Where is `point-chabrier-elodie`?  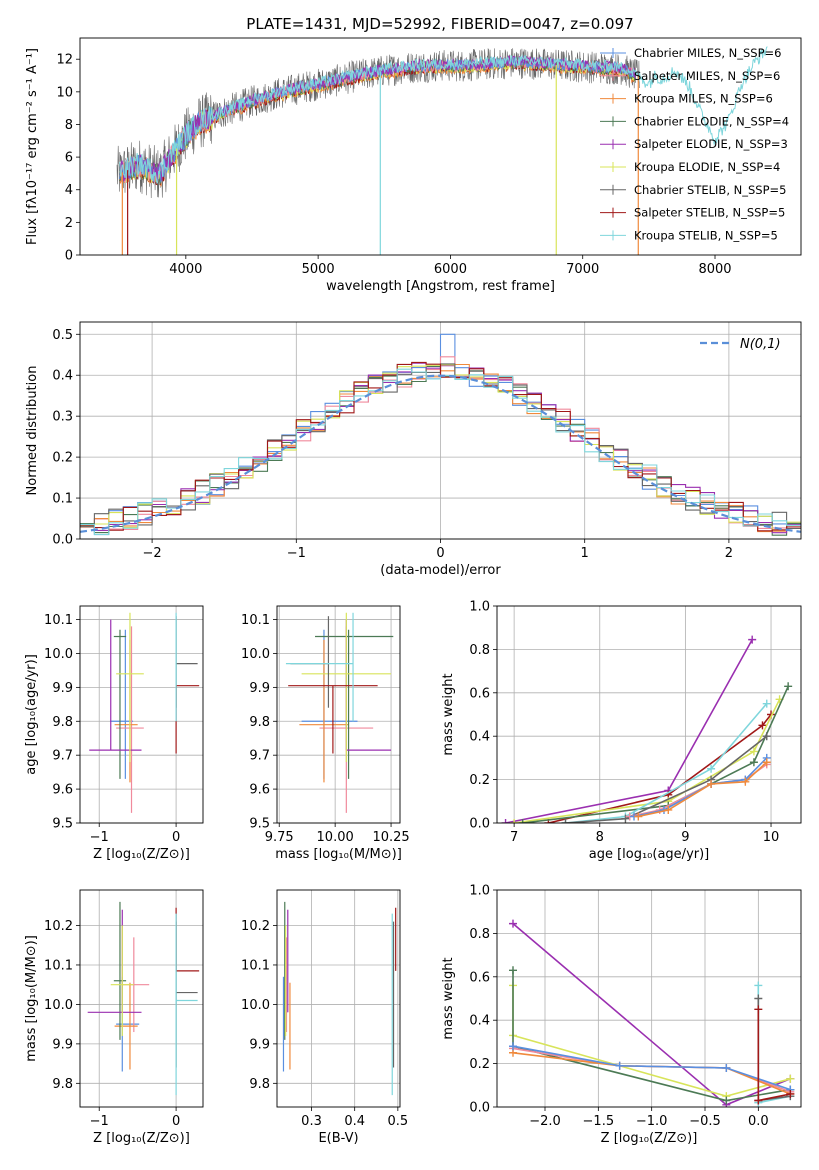 point-chabrier-elodie is located at coordinates (120, 970).